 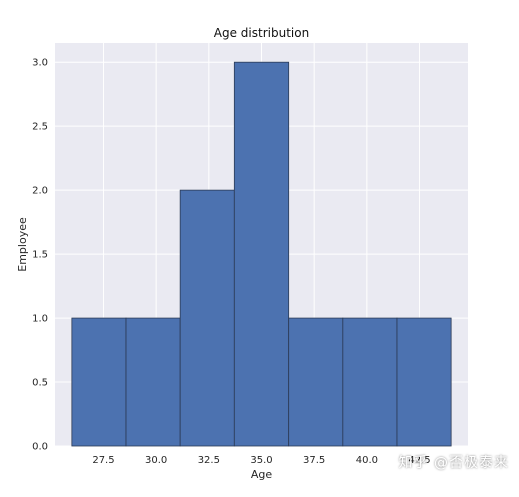 I want to click on x-axis-ticks: 27.5 30.0 32.5 35.0 37.5 40.0 42.5, so click(x=261, y=460).